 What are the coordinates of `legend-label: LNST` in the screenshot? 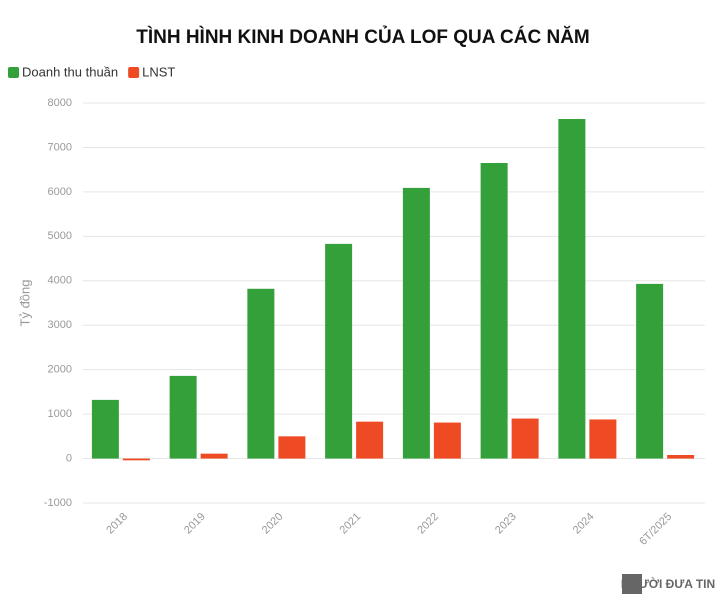 It's located at (158, 71).